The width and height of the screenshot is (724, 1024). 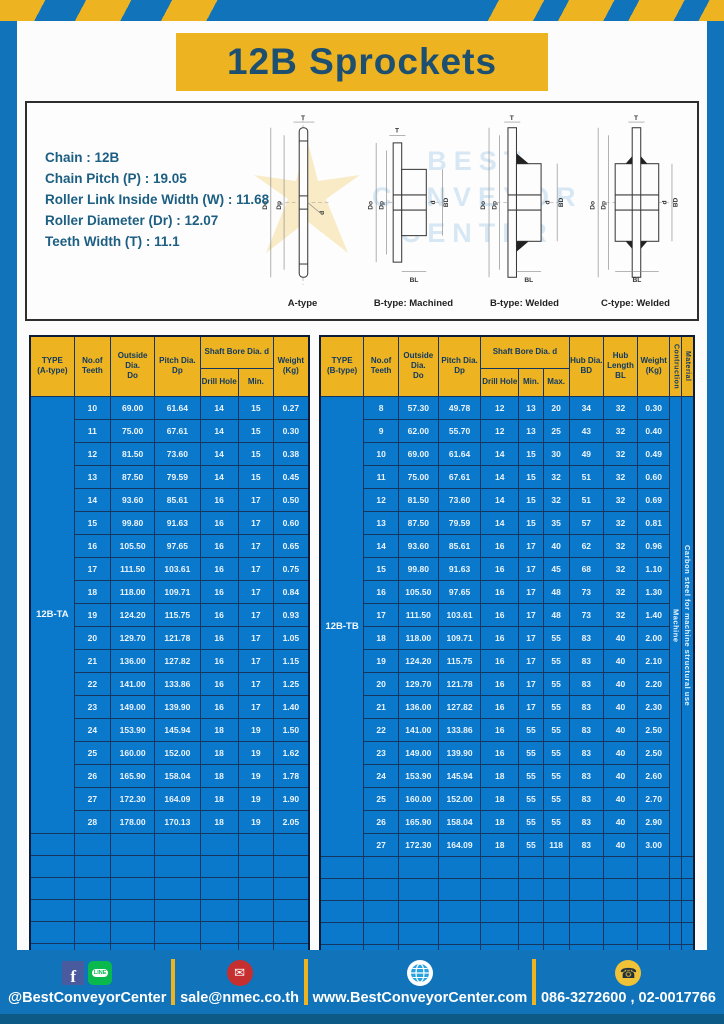 I want to click on cell: 83, so click(x=586, y=752).